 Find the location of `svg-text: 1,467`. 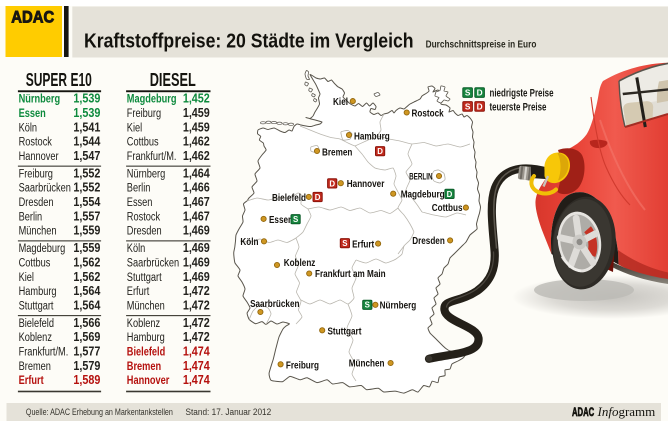

svg-text: 1,467 is located at coordinates (196, 201).